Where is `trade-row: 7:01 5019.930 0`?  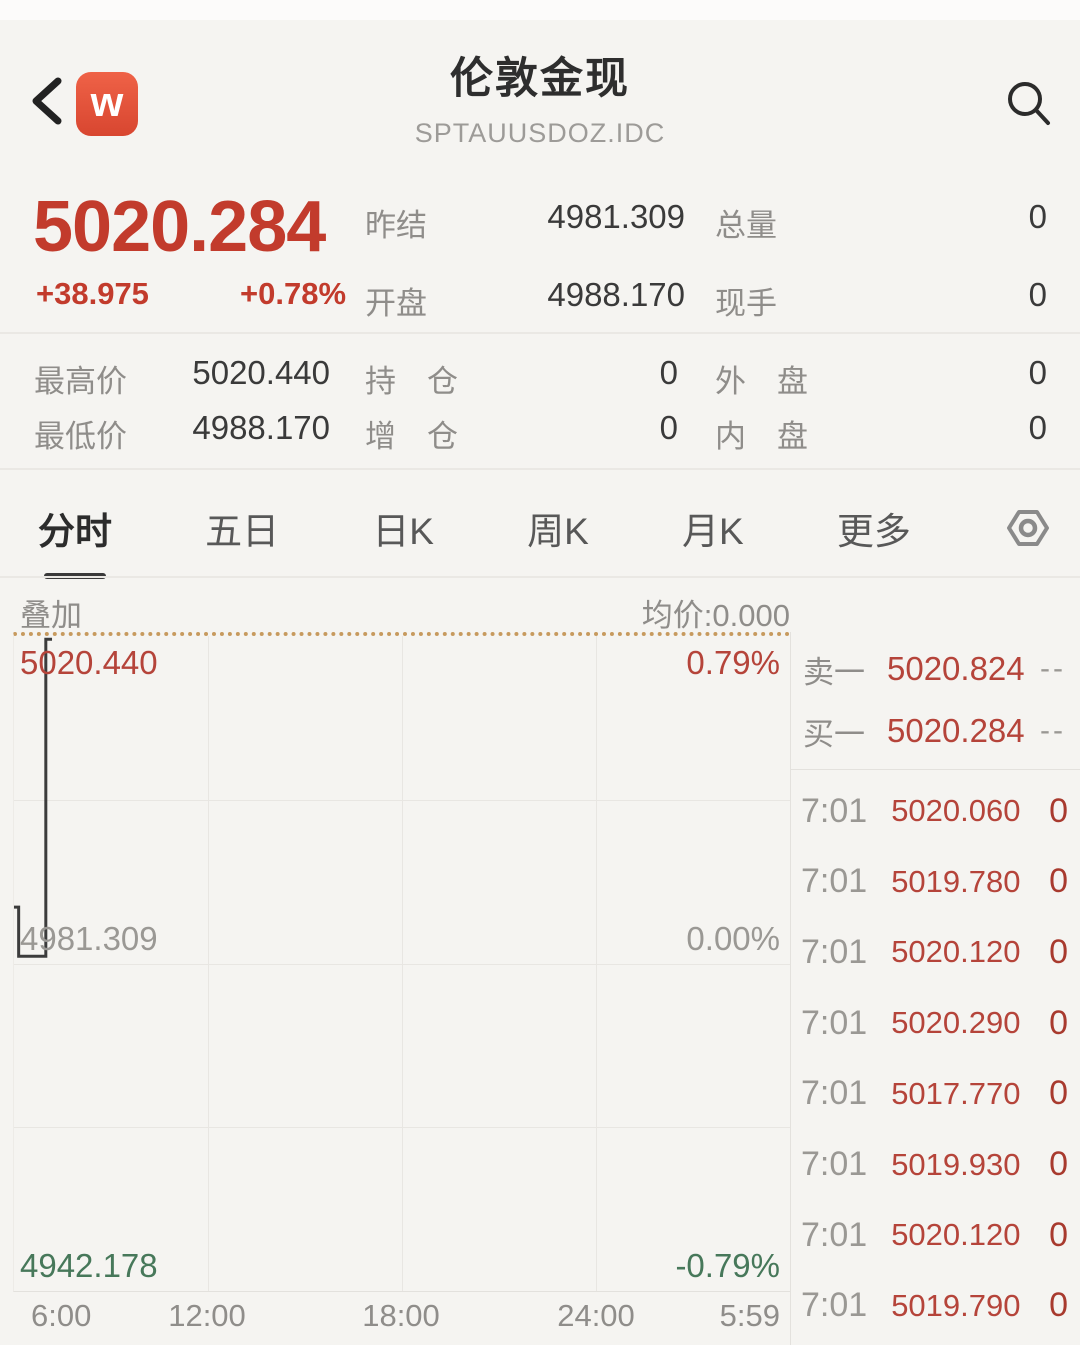
trade-row: 7:01 5019.930 0 is located at coordinates (935, 1165).